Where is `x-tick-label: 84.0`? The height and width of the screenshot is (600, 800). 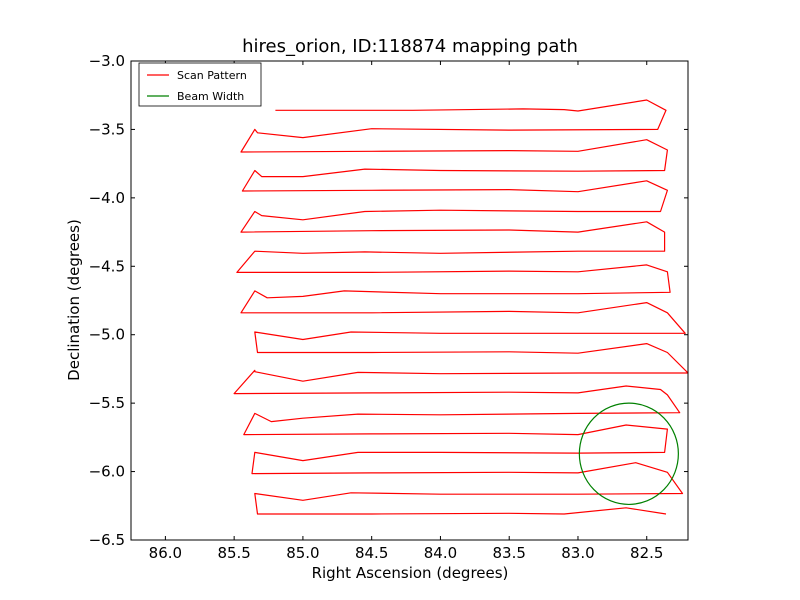
x-tick-label: 84.0 is located at coordinates (440, 553).